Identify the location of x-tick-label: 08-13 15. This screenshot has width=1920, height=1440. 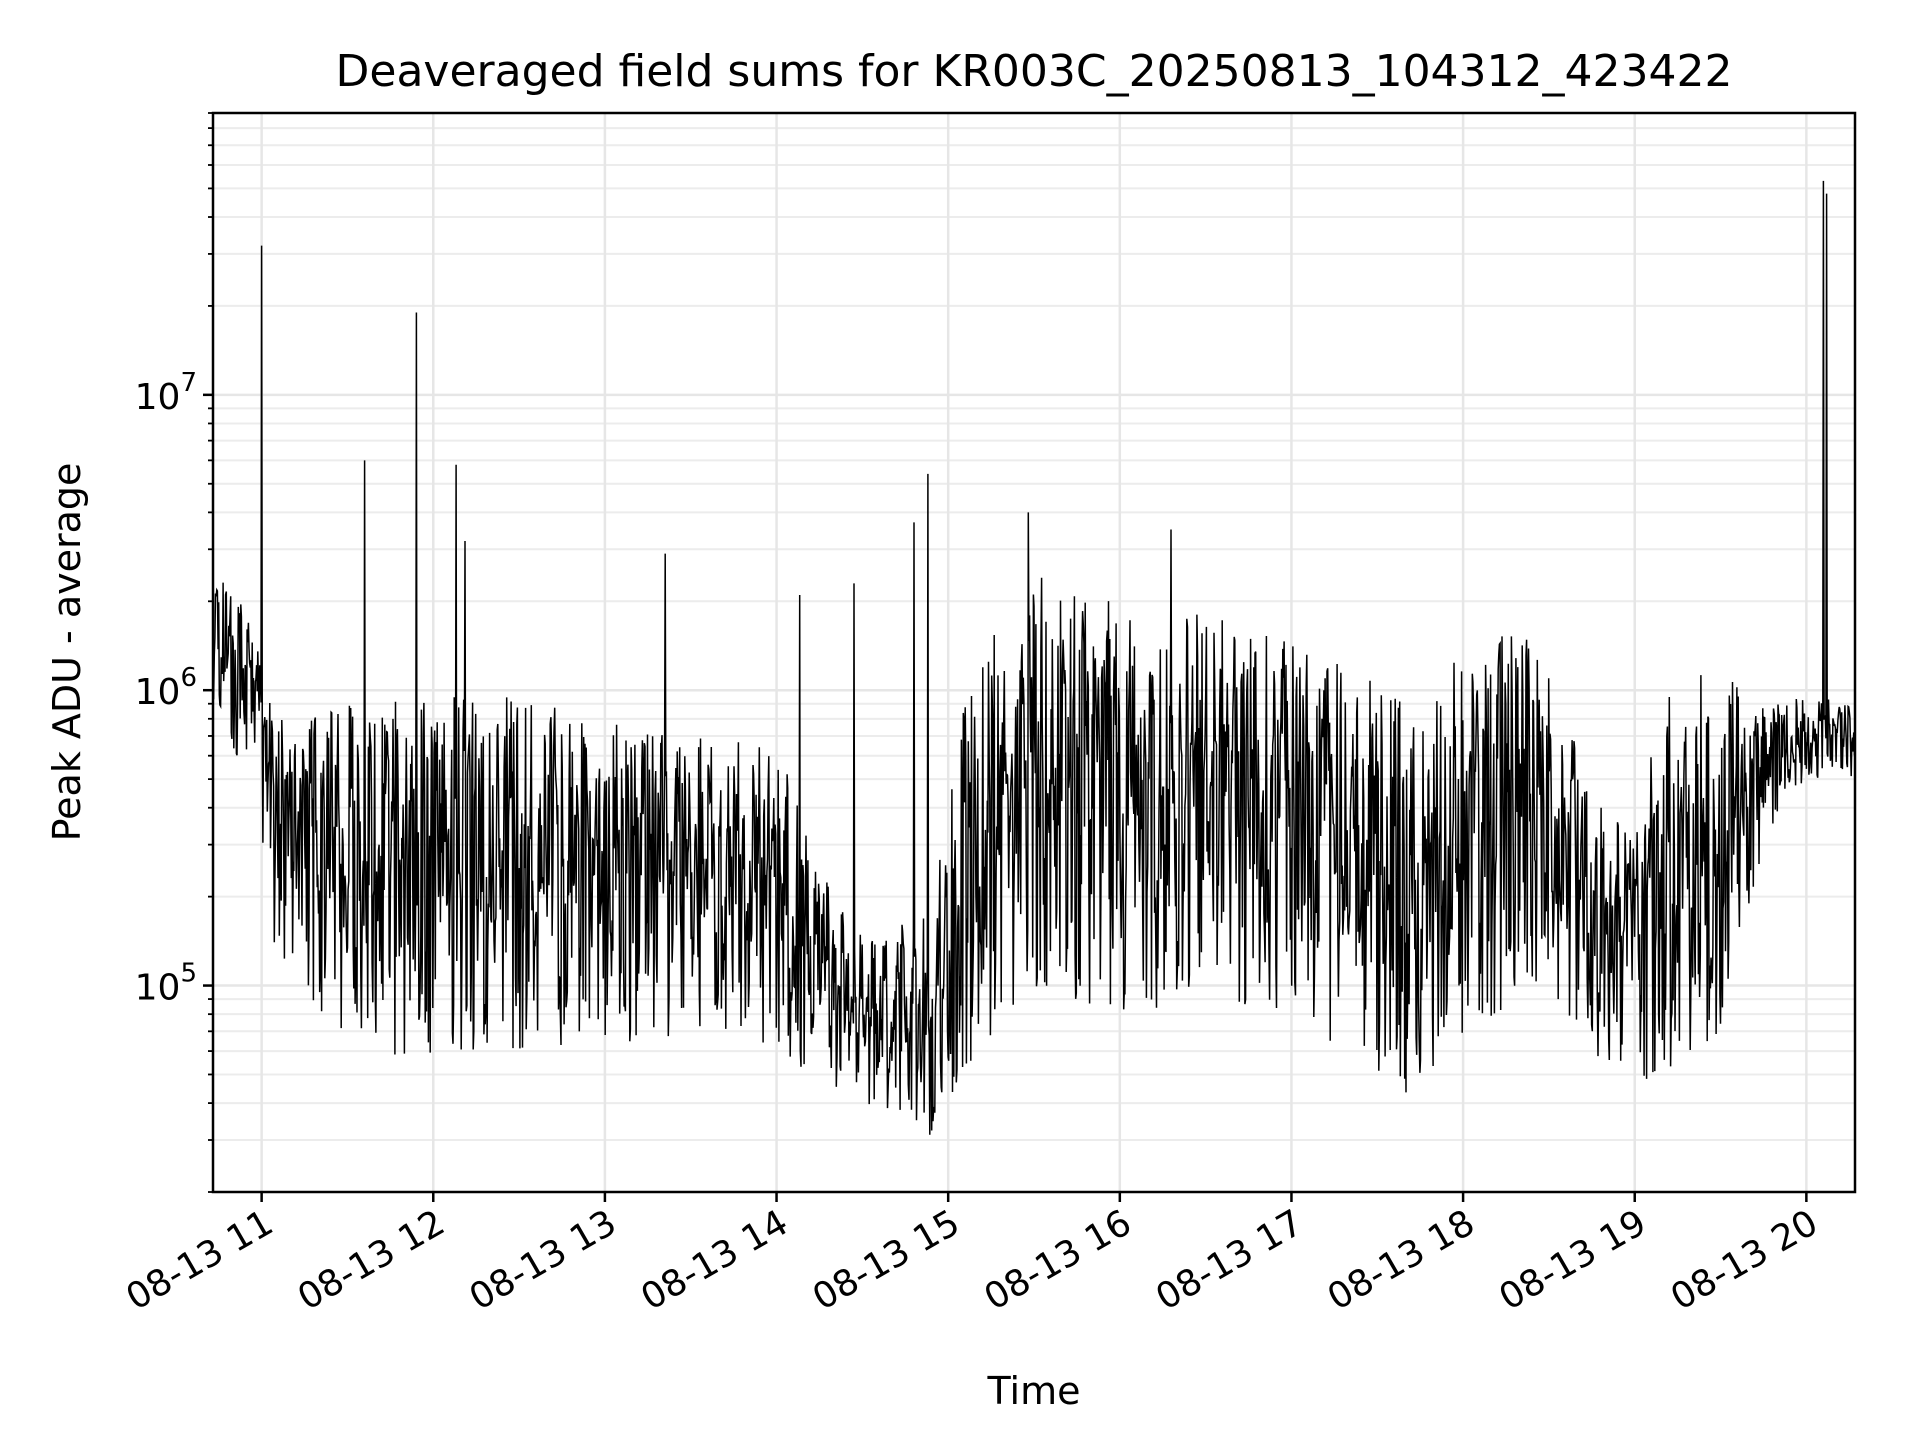
(886, 1260).